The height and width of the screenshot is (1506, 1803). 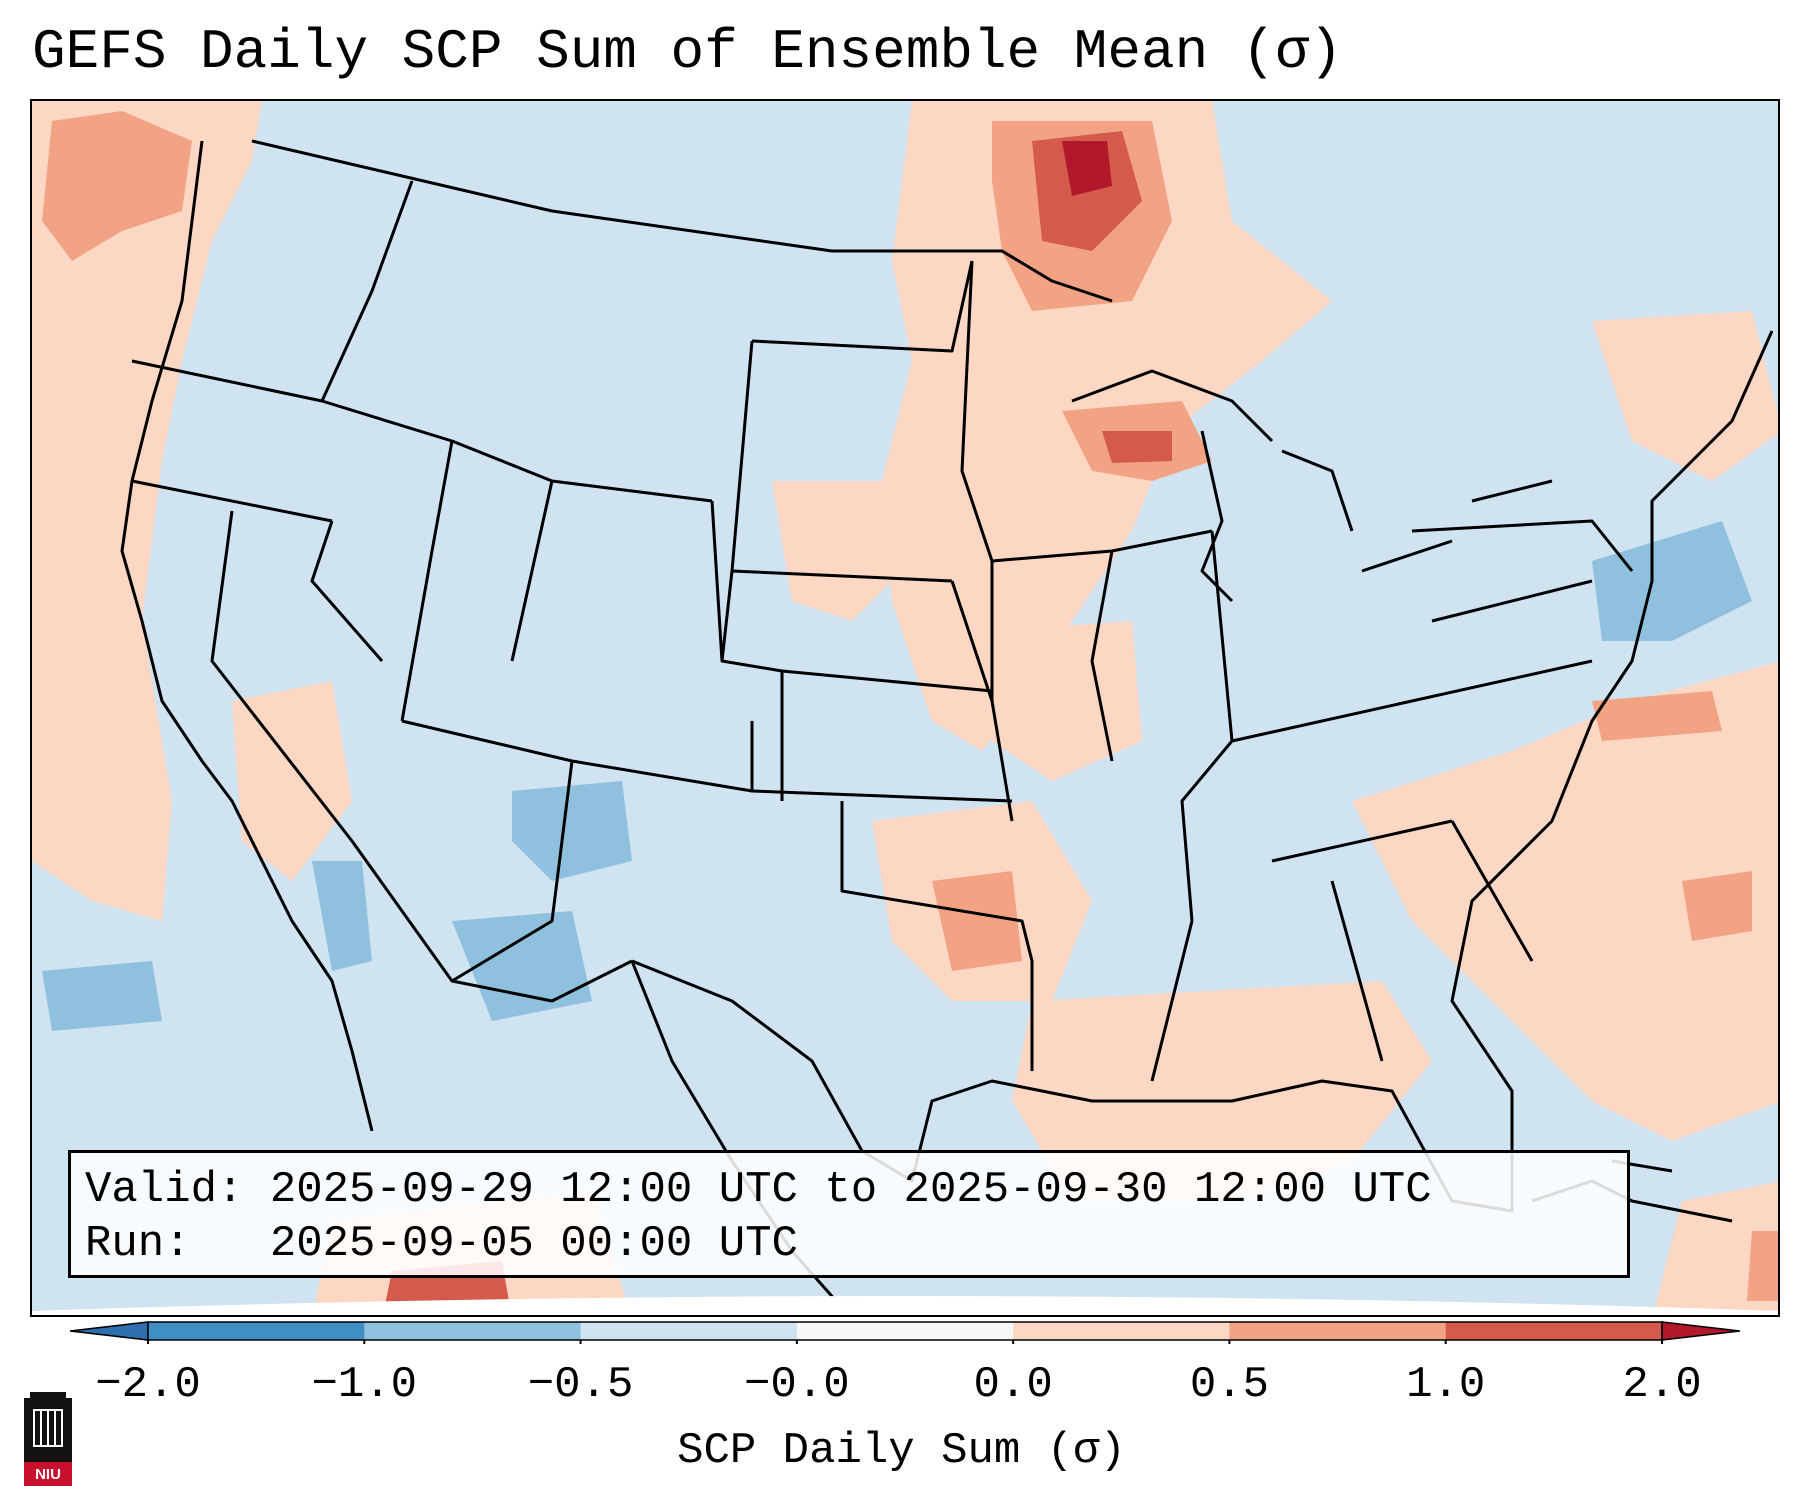 What do you see at coordinates (109, 1331) in the screenshot?
I see `colorbar-extend-under` at bounding box center [109, 1331].